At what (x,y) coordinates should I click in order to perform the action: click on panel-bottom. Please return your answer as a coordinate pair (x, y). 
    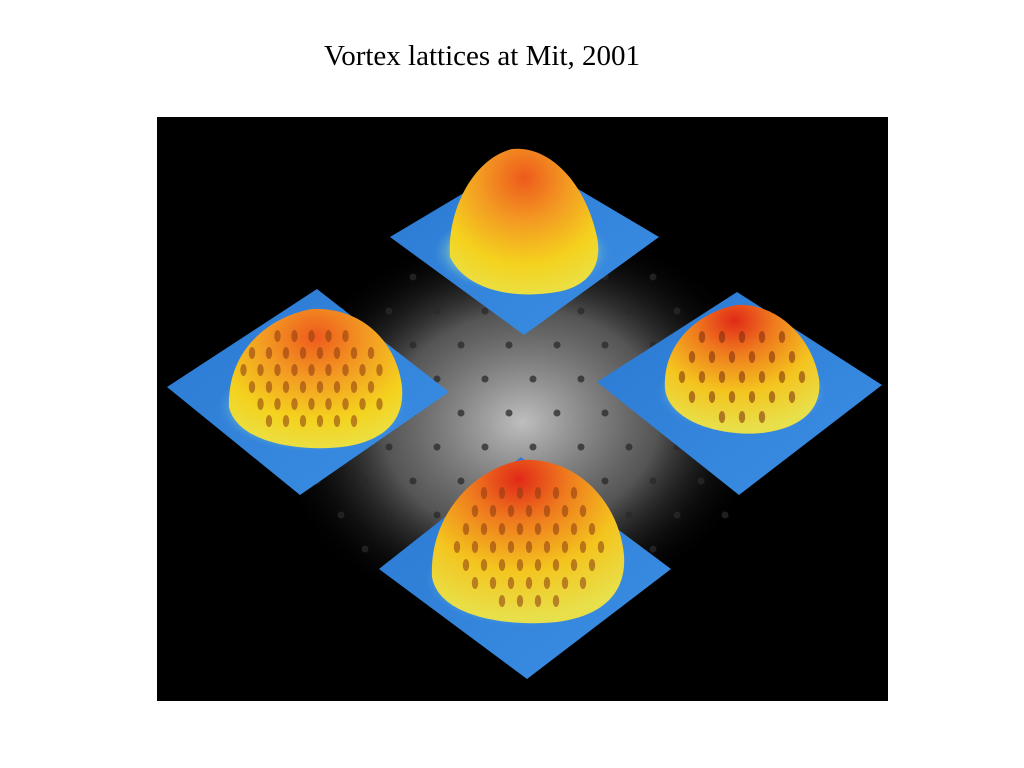
    Looking at the image, I should click on (525, 568).